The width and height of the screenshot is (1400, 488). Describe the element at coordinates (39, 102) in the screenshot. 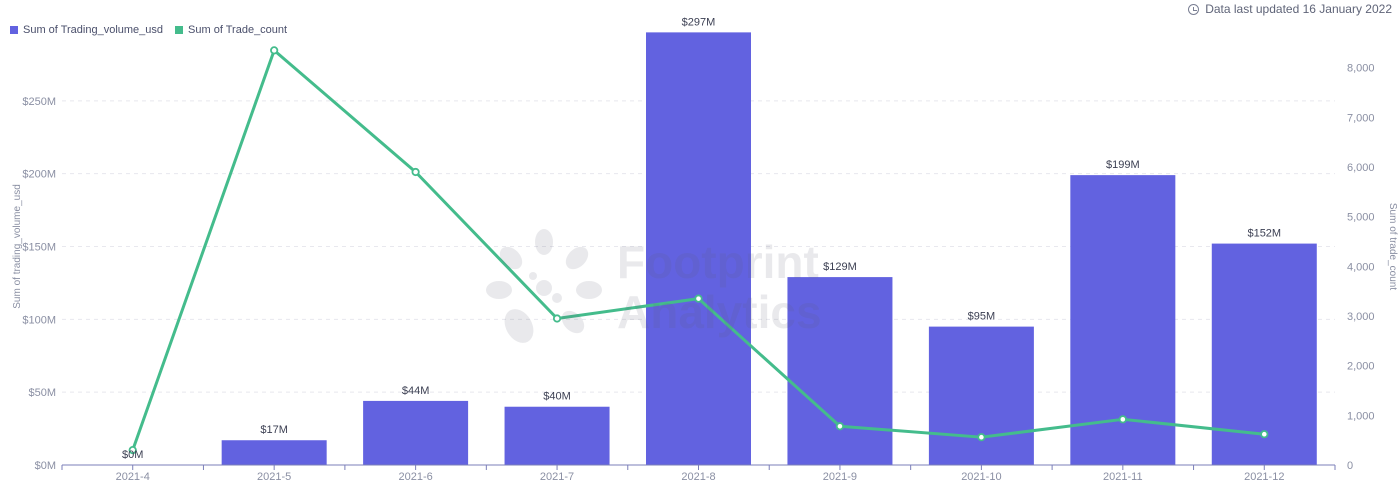

I see `y-tick-label-left: $250M` at that location.